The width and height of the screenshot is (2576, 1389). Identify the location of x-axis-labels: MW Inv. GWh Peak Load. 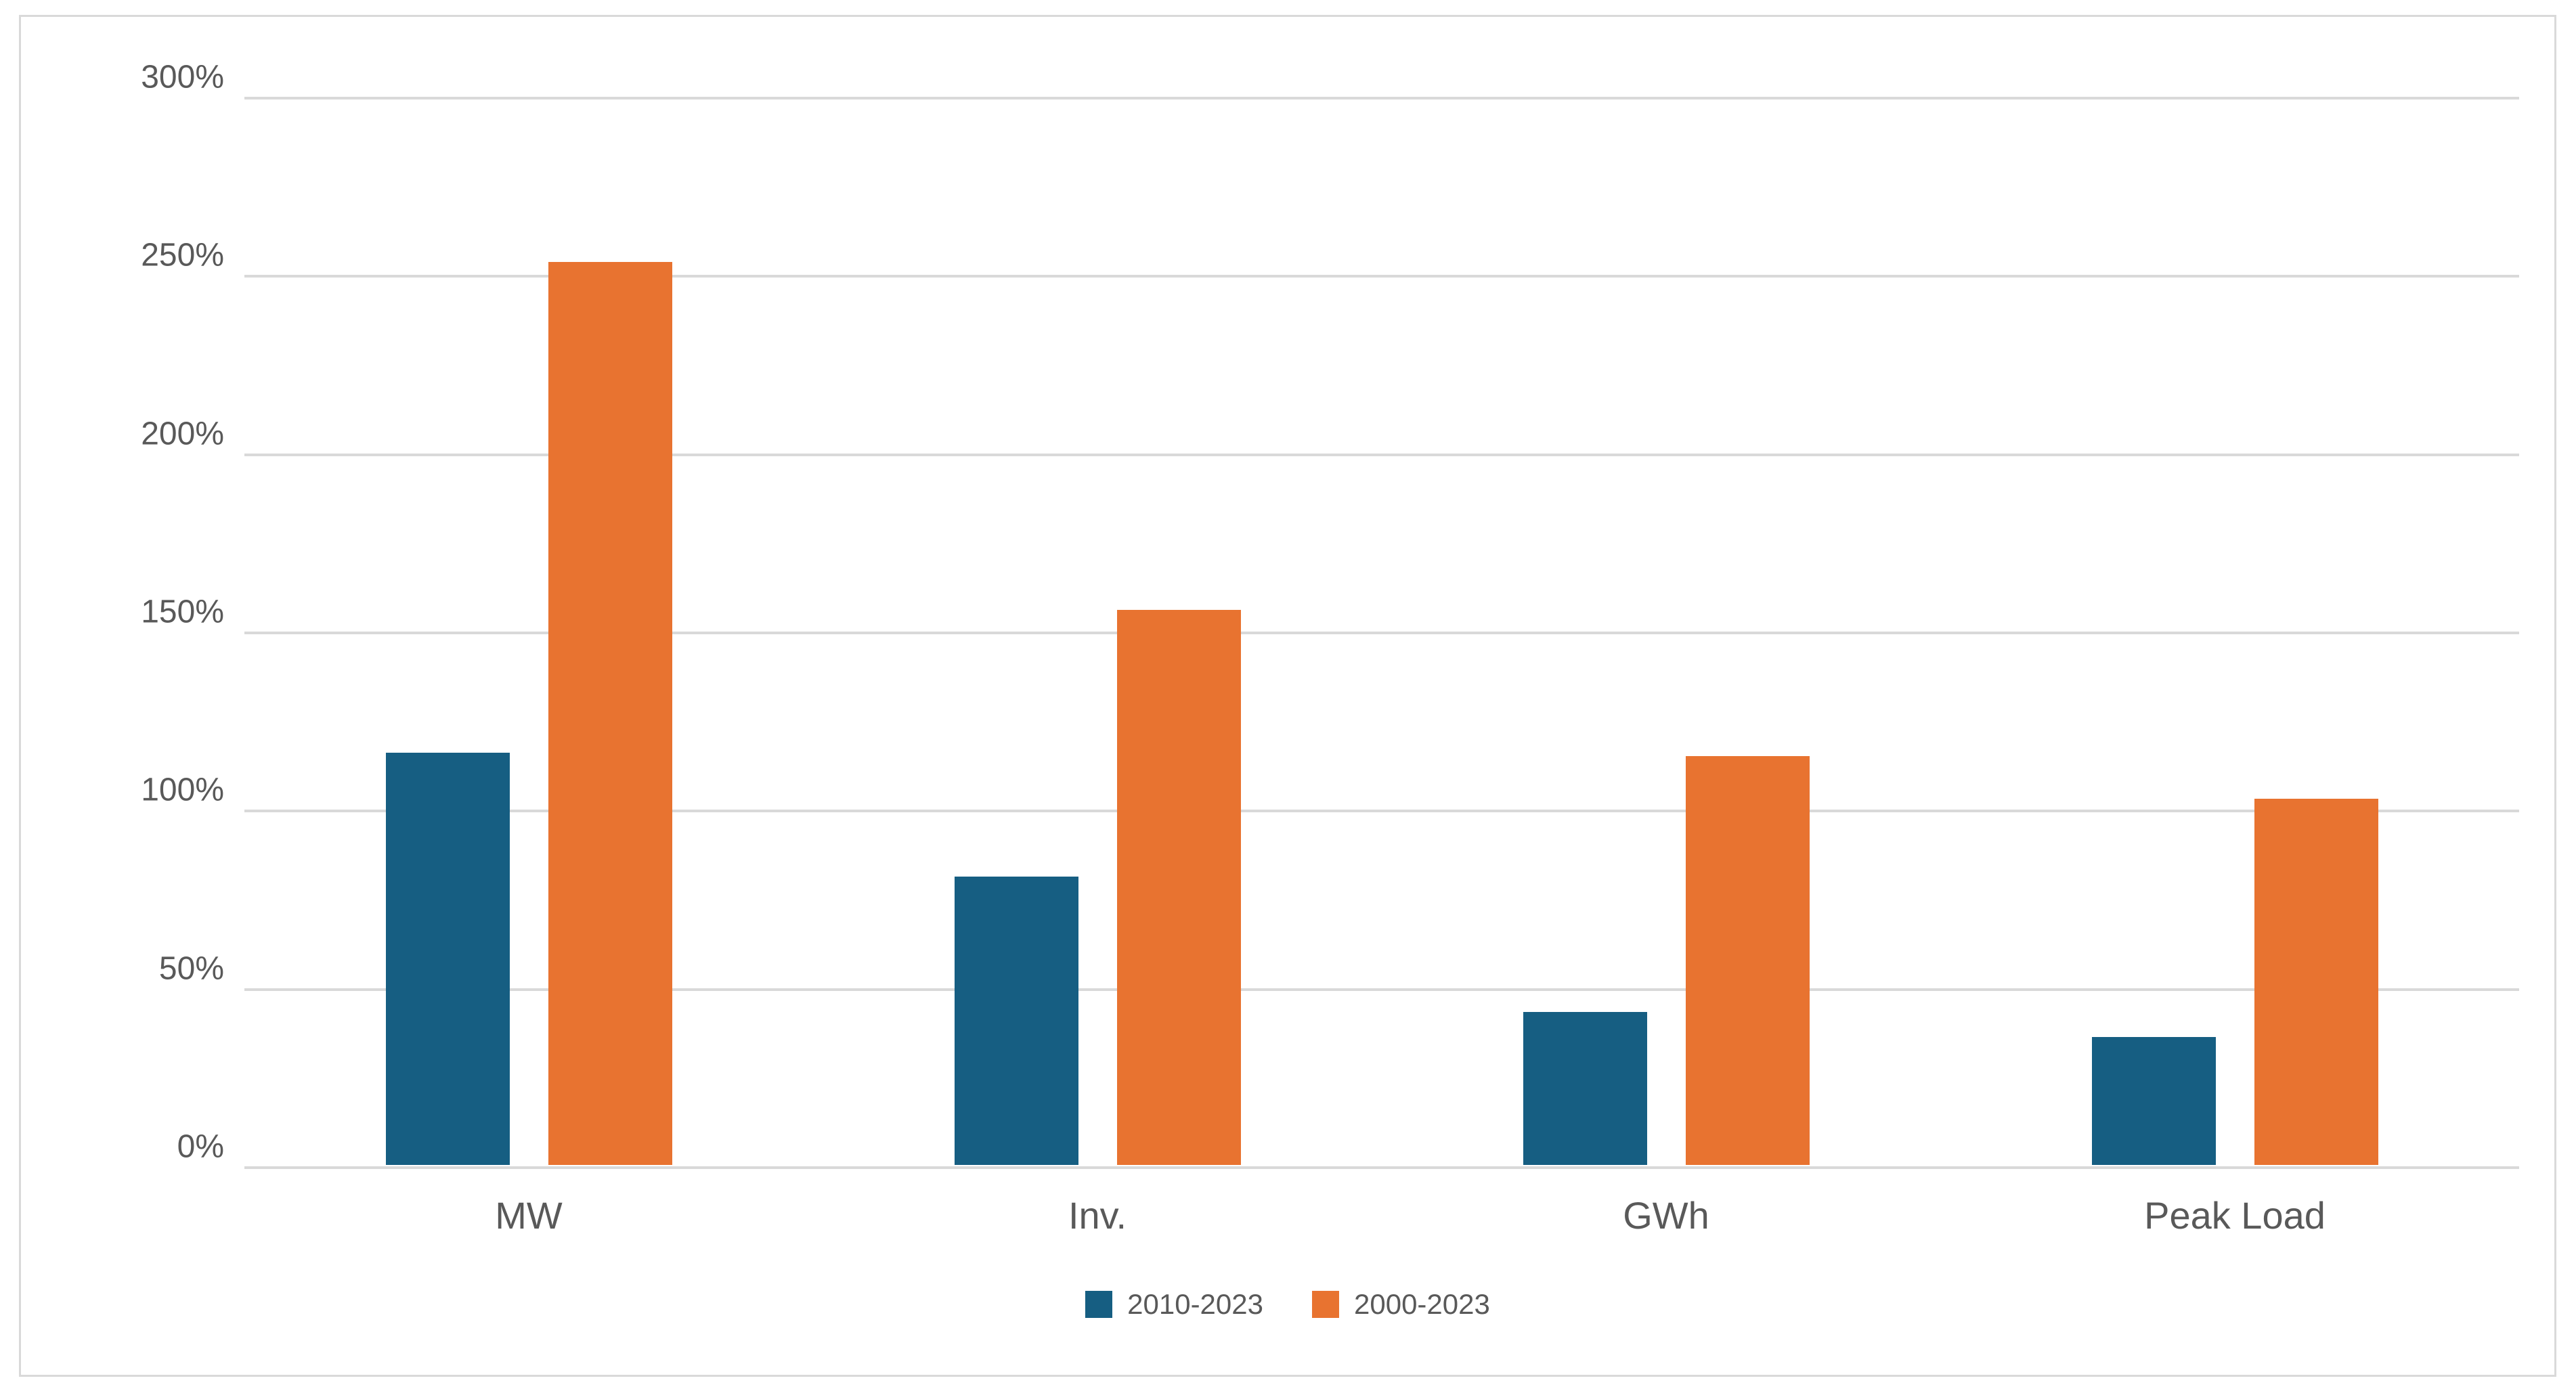
(1381, 1215).